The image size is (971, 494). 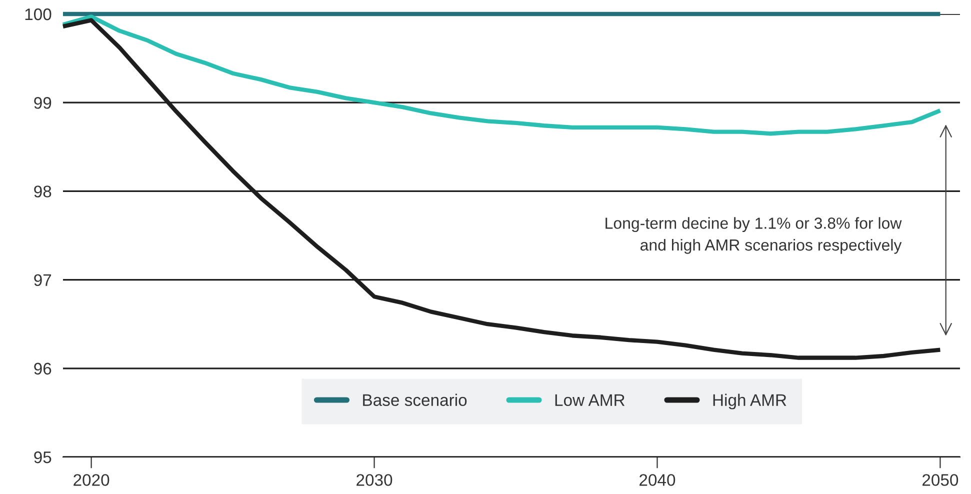 I want to click on x-tick-label: 2050, so click(x=940, y=480).